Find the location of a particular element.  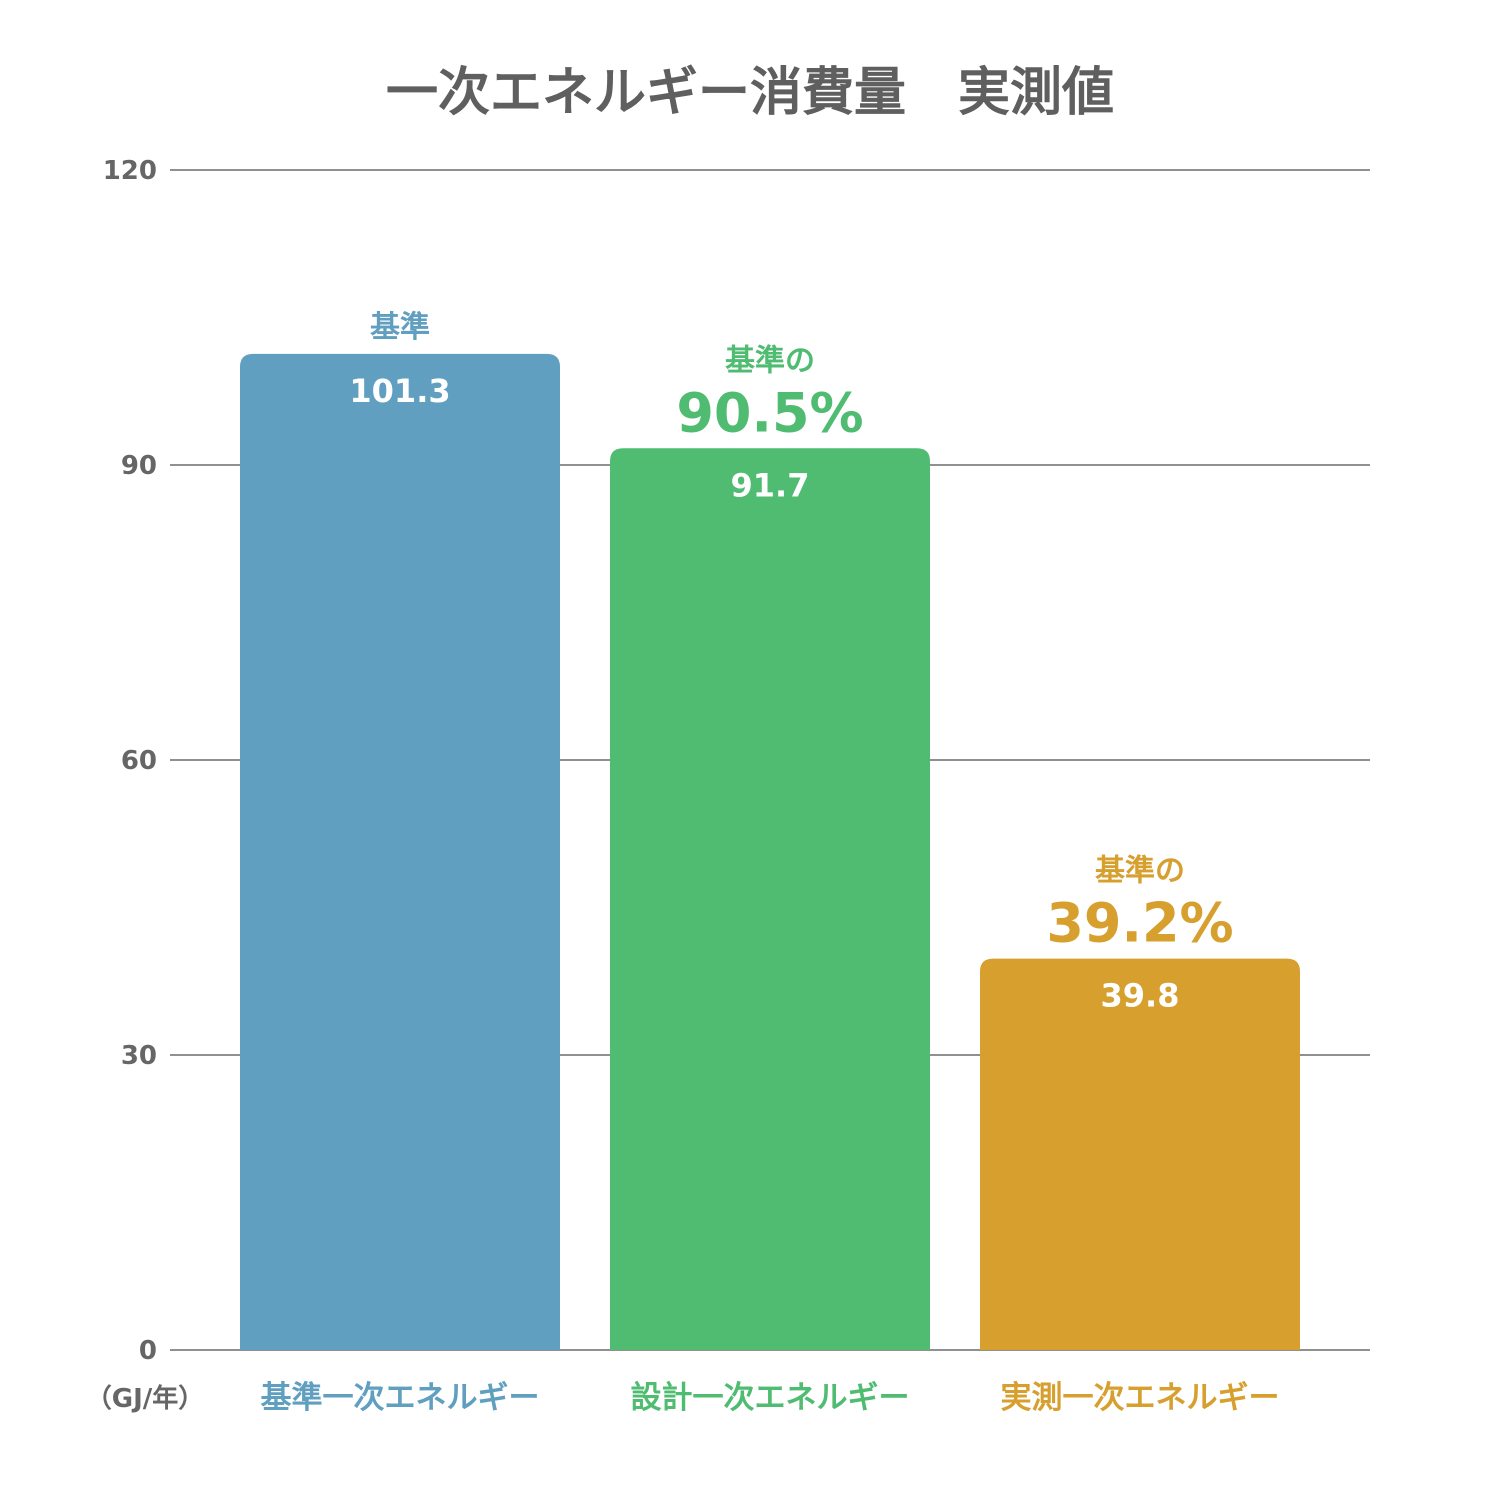

y-axis-ticks: 0 30 60 90 120 is located at coordinates (130, 761).